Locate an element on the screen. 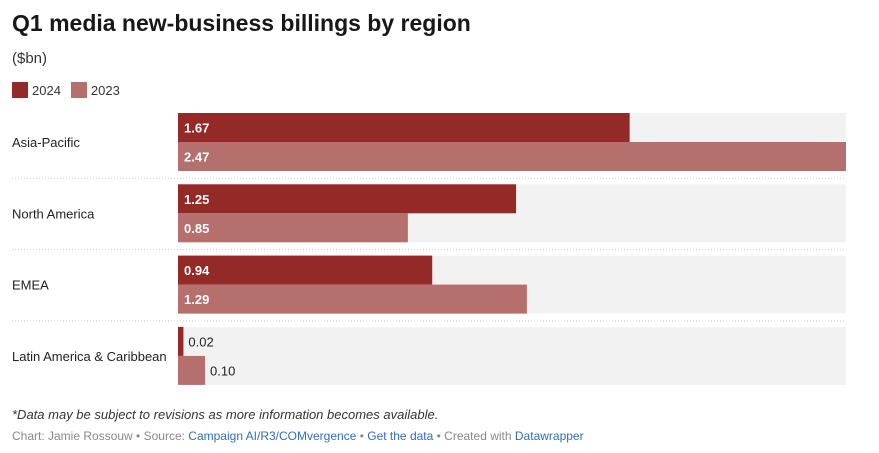  data-label: 1.67 is located at coordinates (196, 128).